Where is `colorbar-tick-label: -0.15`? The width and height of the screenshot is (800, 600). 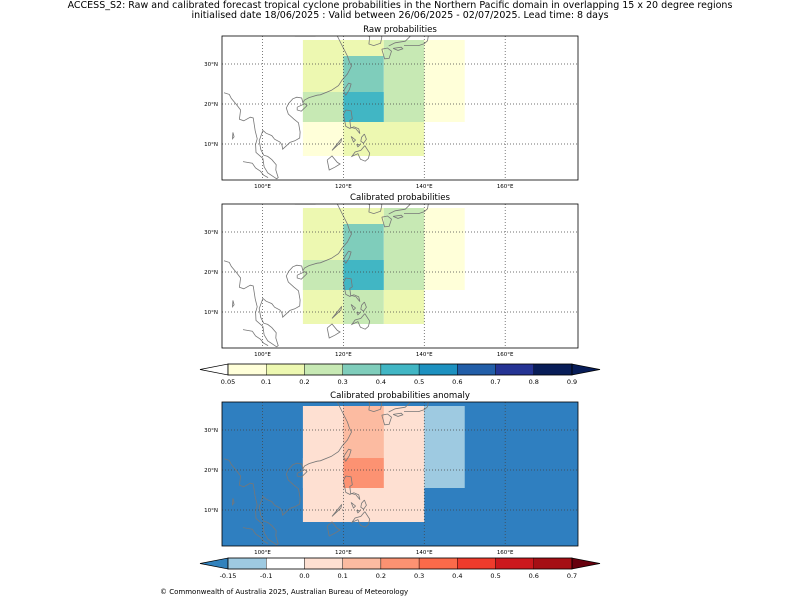
colorbar-tick-label: -0.15 is located at coordinates (228, 576).